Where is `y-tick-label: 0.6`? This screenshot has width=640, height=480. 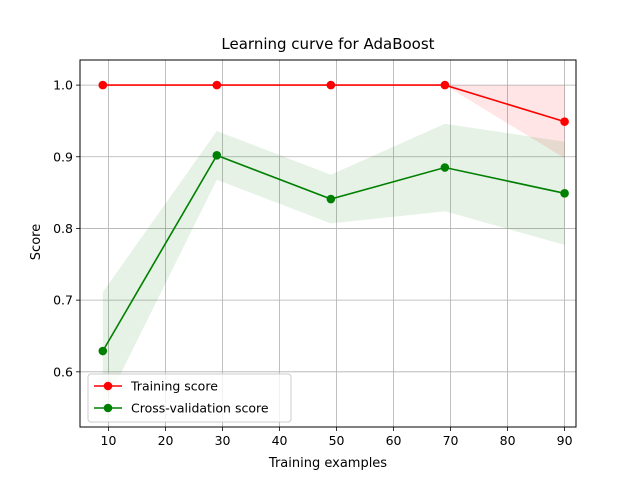
y-tick-label: 0.6 is located at coordinates (63, 371).